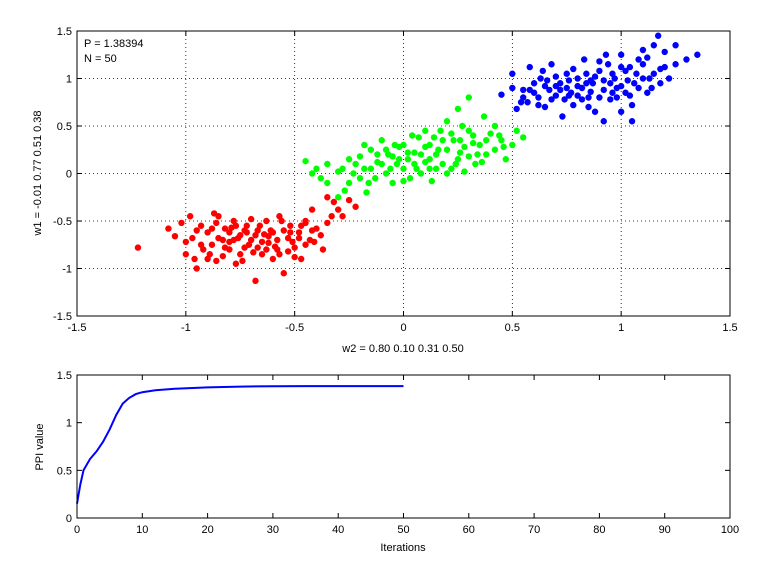 This screenshot has width=768, height=576. Describe the element at coordinates (338, 530) in the screenshot. I see `line-x-tick-label: 40` at that location.